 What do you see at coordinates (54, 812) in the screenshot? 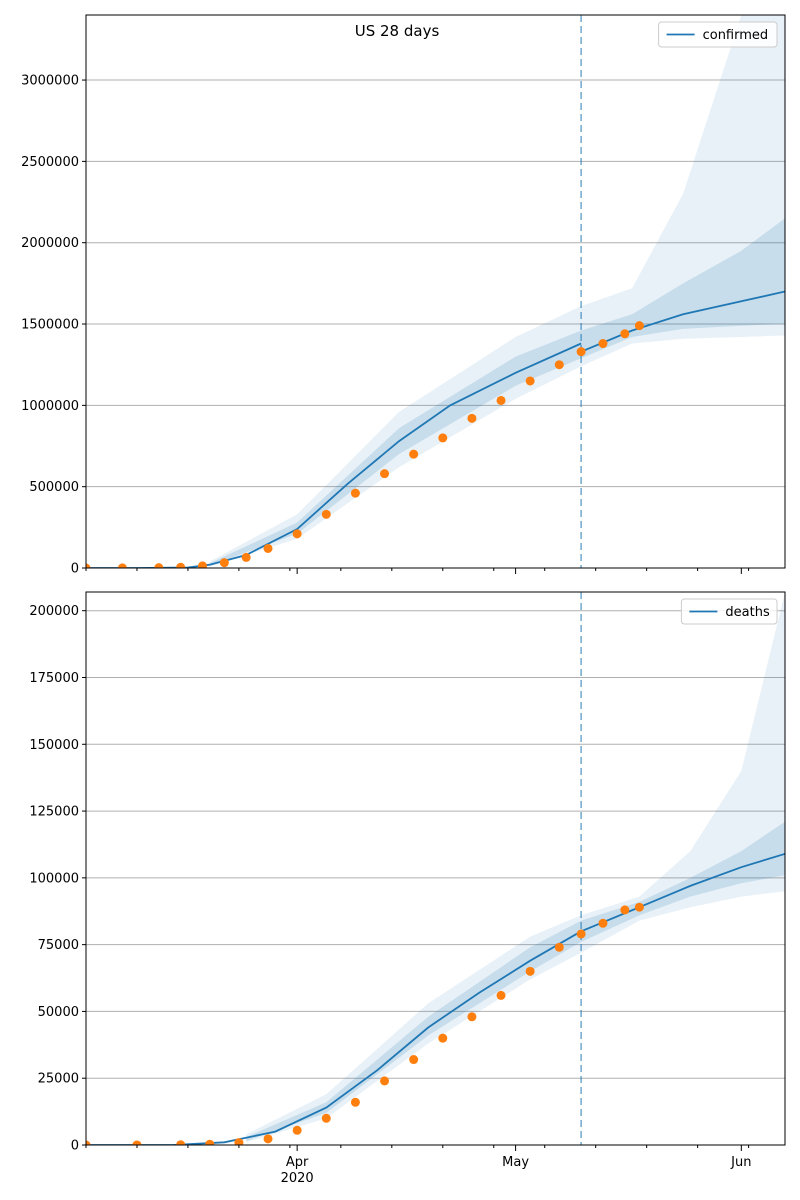
I see `y-tick-label: 125000` at bounding box center [54, 812].